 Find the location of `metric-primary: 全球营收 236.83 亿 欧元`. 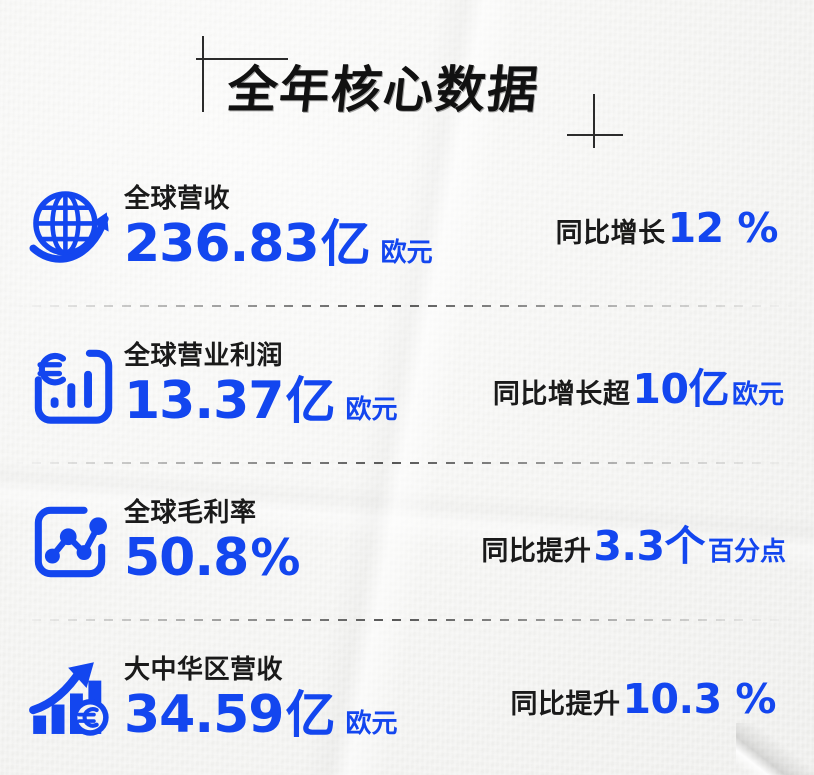

metric-primary: 全球营收 236.83 亿 欧元 is located at coordinates (278, 227).